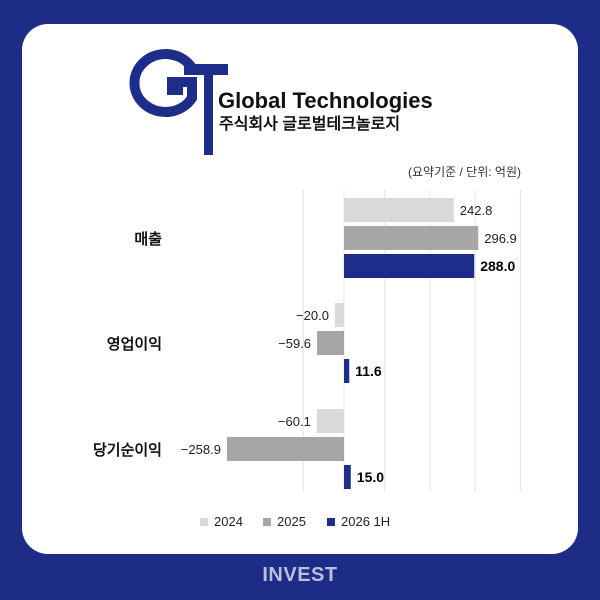 The image size is (600, 600). What do you see at coordinates (325, 100) in the screenshot?
I see `company-name-en: Global Technologies` at bounding box center [325, 100].